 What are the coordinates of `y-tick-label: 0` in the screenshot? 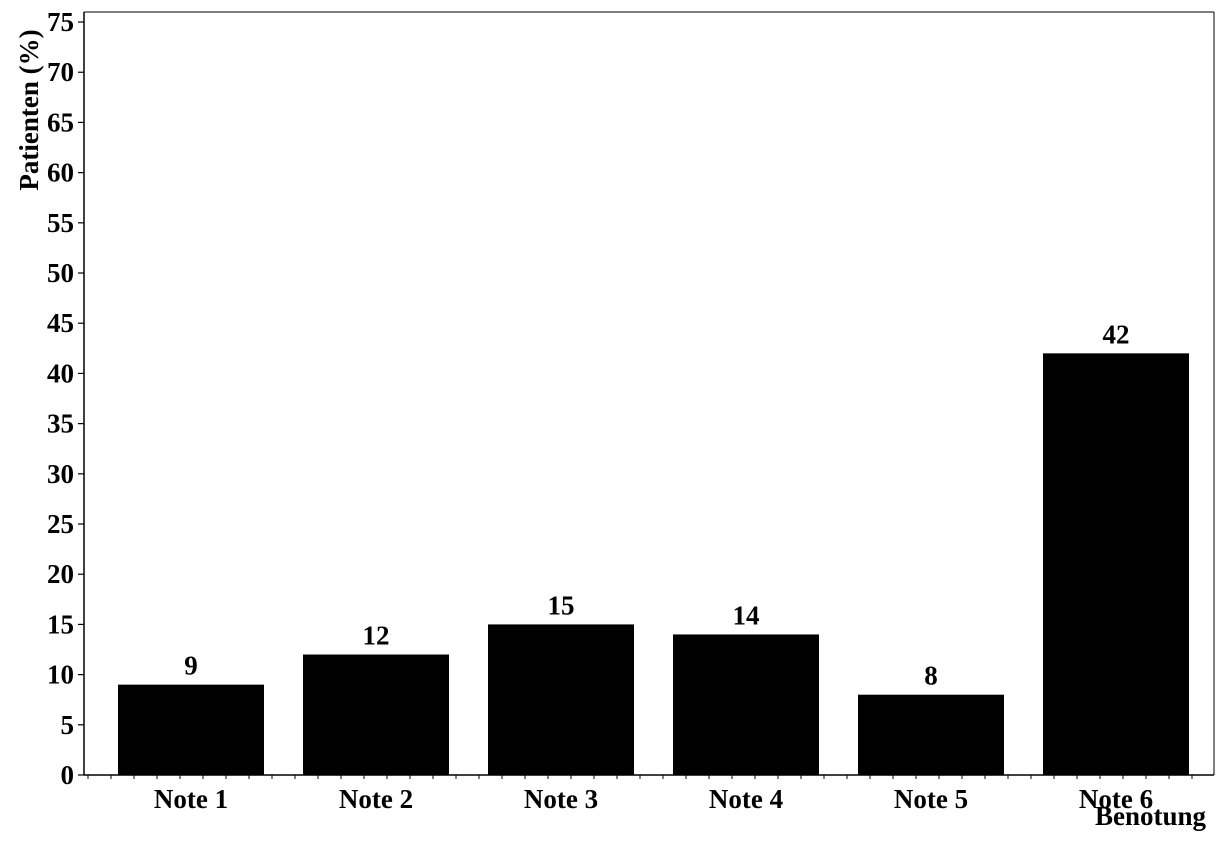 It's located at (68, 775).